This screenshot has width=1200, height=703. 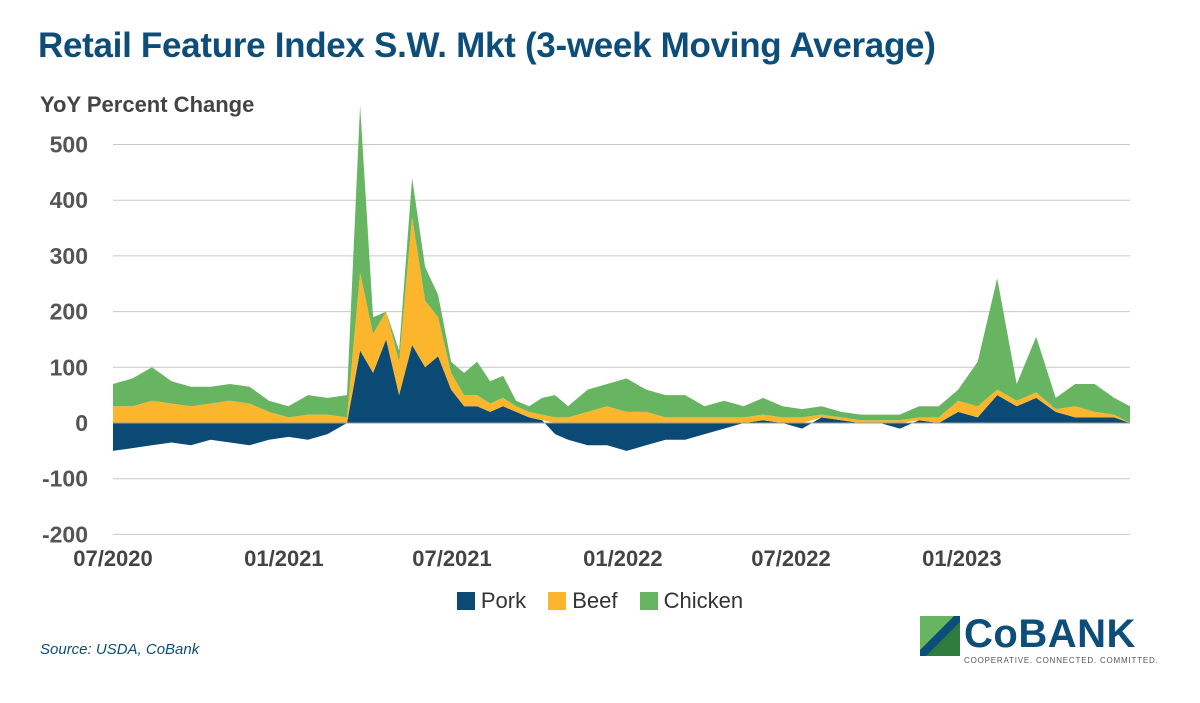 What do you see at coordinates (648, 601) in the screenshot?
I see `legend-swatch-chicken` at bounding box center [648, 601].